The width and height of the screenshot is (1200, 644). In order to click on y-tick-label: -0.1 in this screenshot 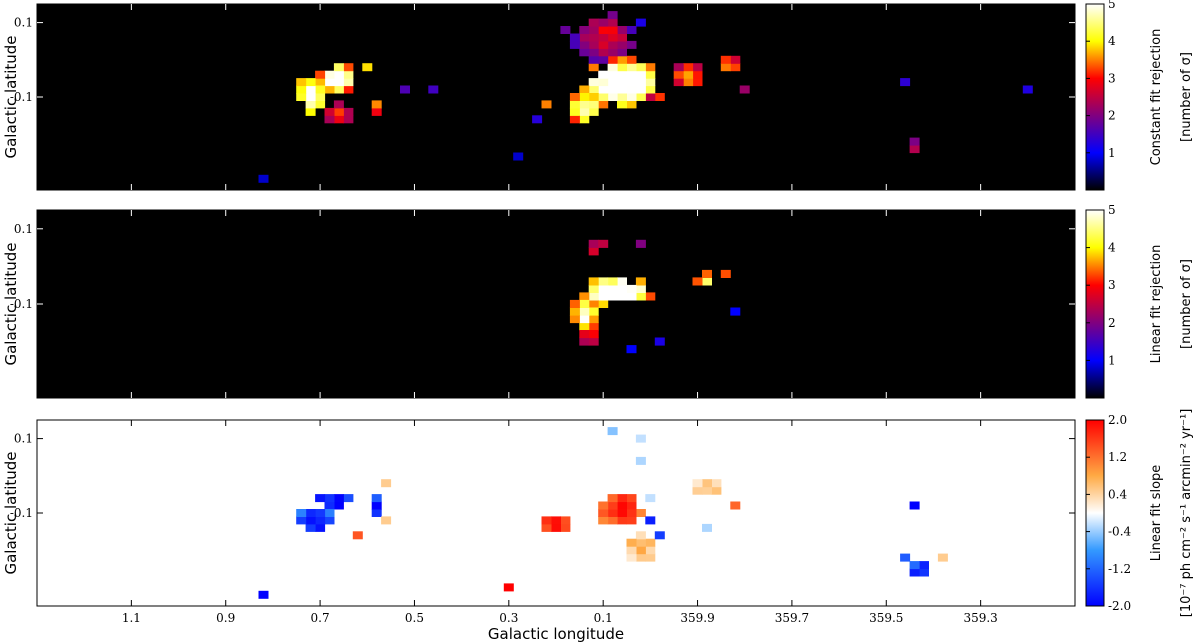, I will do `click(21, 304)`.